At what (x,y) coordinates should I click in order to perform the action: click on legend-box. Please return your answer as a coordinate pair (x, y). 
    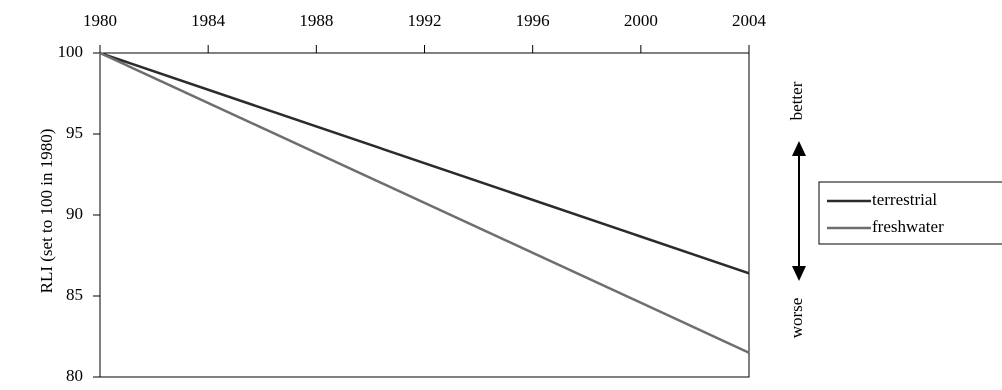
    Looking at the image, I should click on (910, 213).